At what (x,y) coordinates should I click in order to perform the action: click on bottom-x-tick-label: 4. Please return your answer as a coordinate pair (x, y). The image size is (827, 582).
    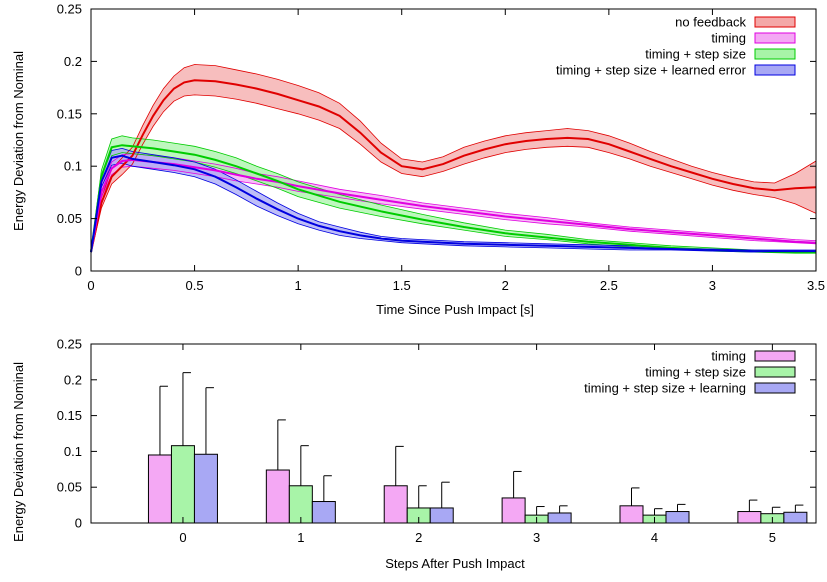
    Looking at the image, I should click on (654, 537).